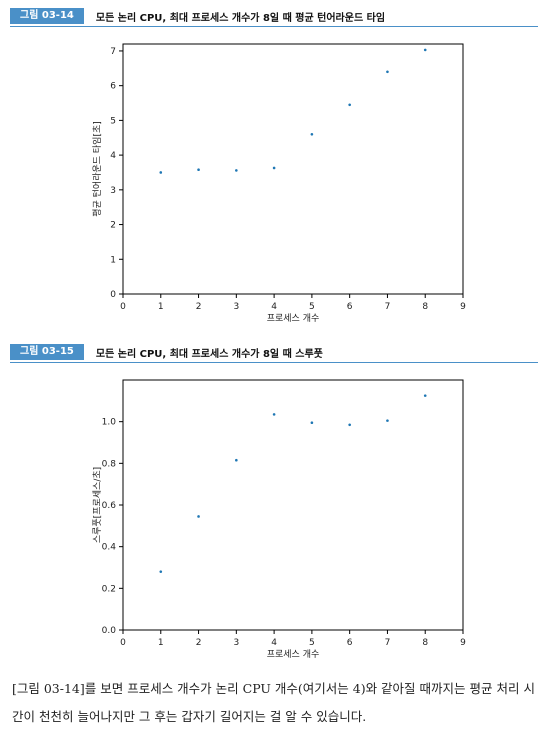  Describe the element at coordinates (113, 87) in the screenshot. I see `y-tick-label: 6` at that location.